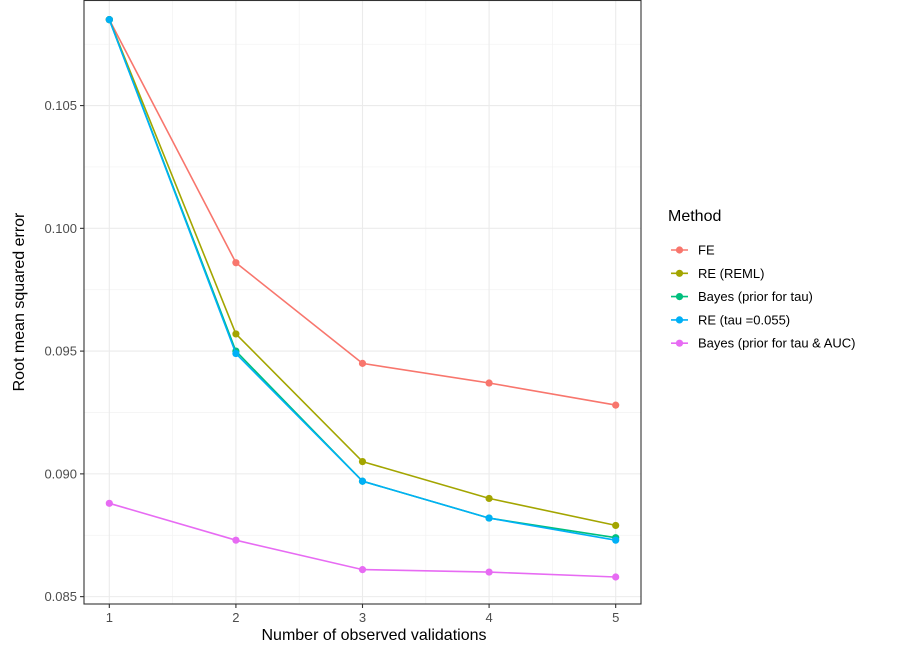  Describe the element at coordinates (60, 105) in the screenshot. I see `y-tick-label: 0.105` at that location.